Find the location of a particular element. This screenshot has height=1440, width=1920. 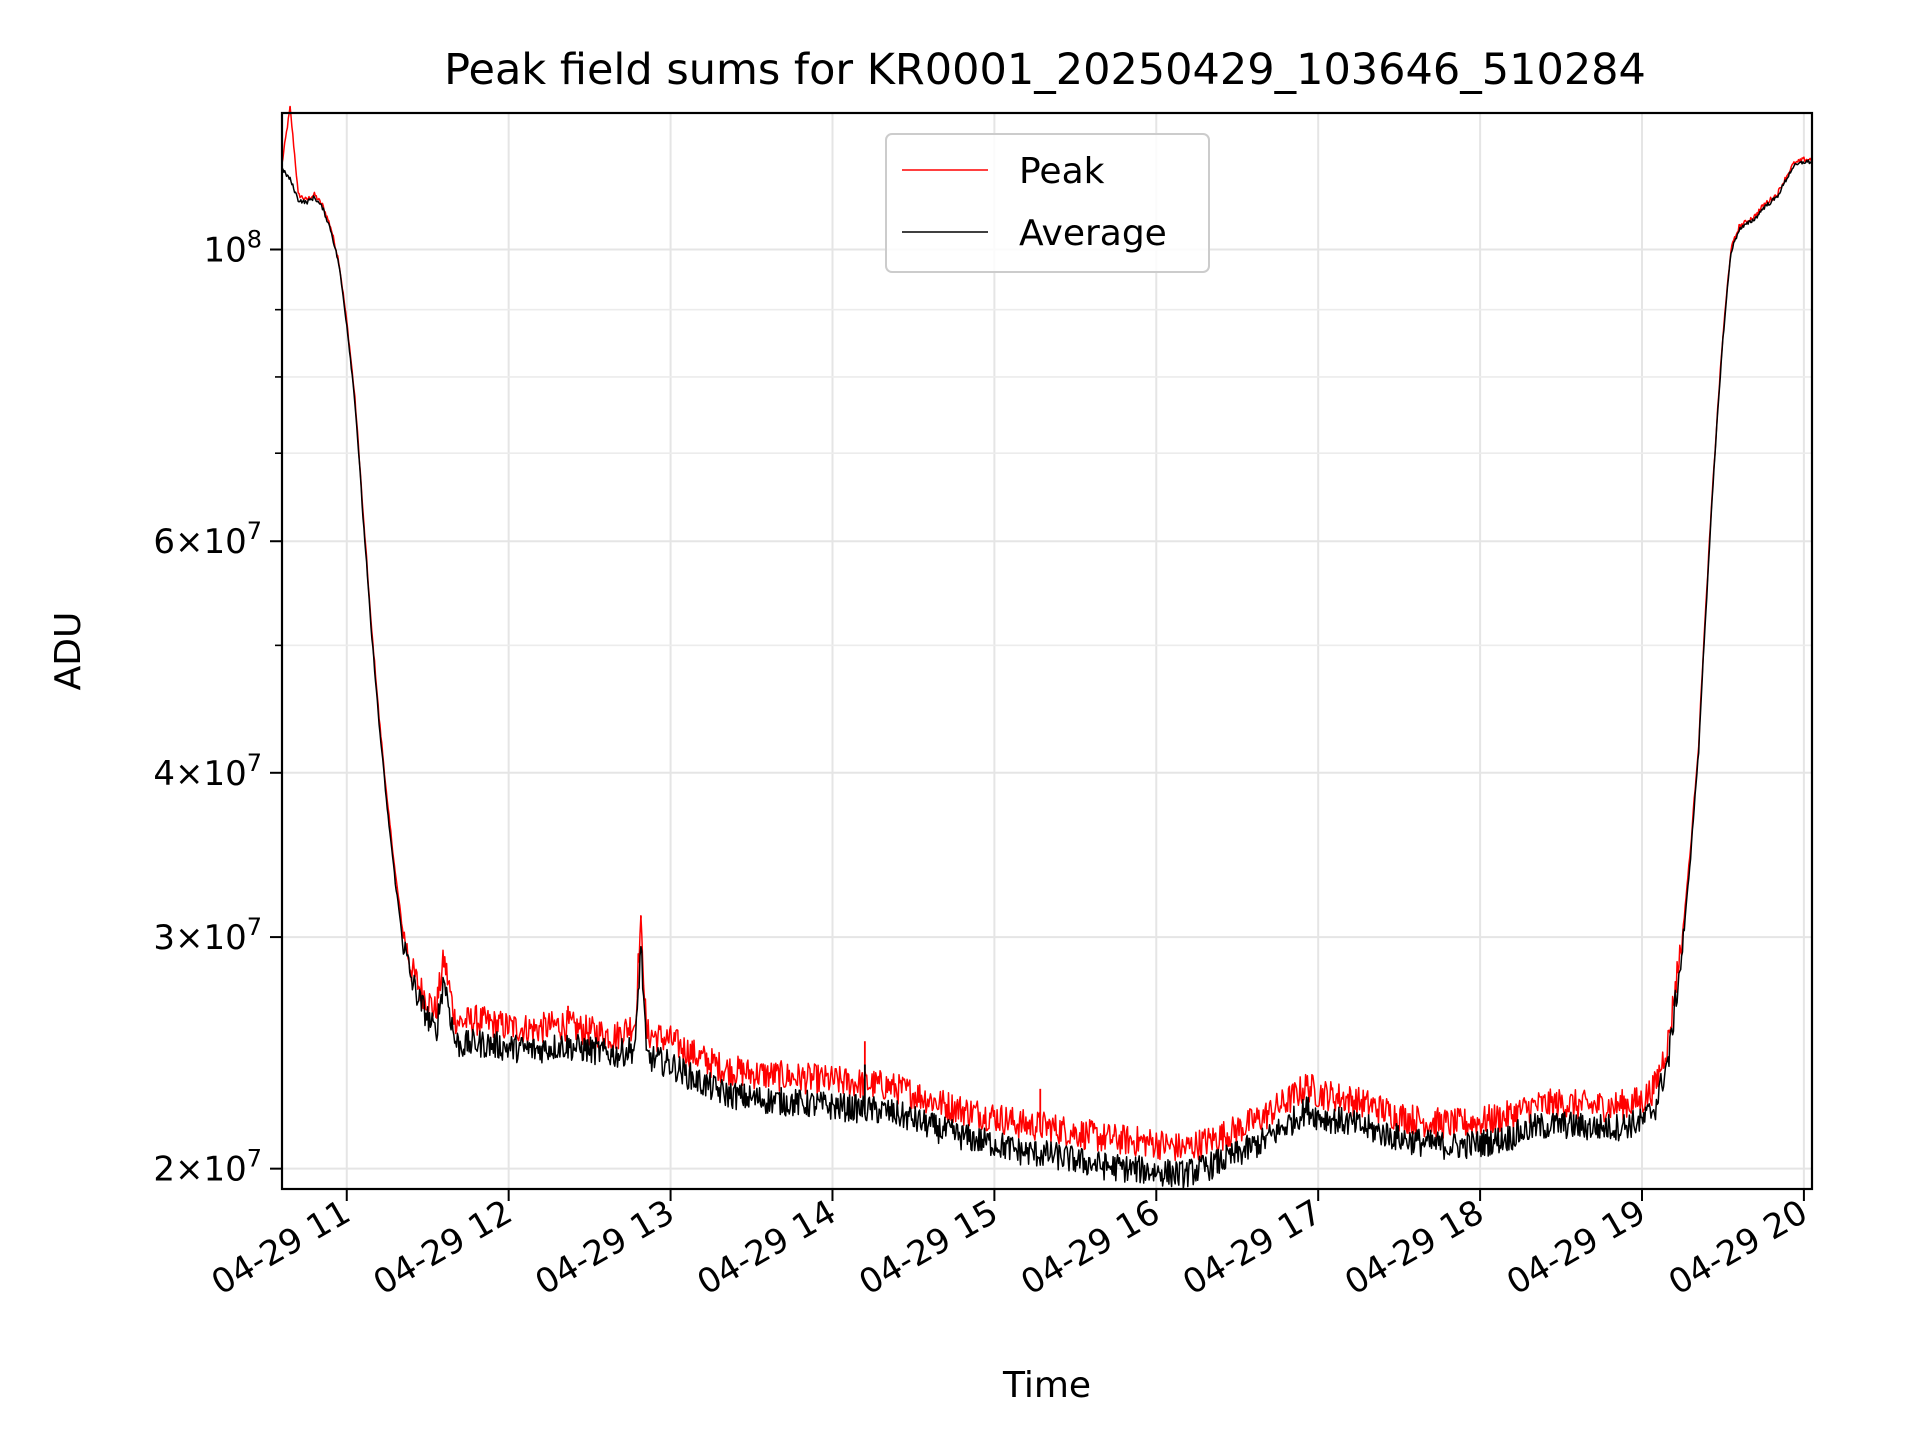

y-tick-exponent: 8 is located at coordinates (254, 240).